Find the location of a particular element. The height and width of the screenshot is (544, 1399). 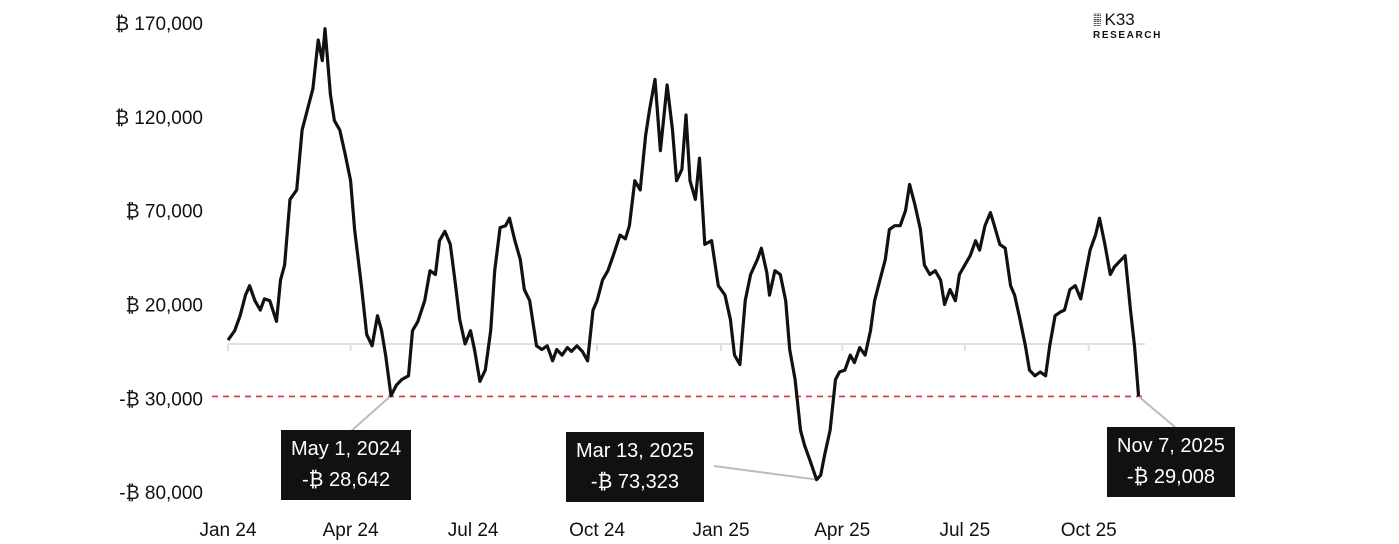

x-tick-label: Apr 24 is located at coordinates (351, 530).